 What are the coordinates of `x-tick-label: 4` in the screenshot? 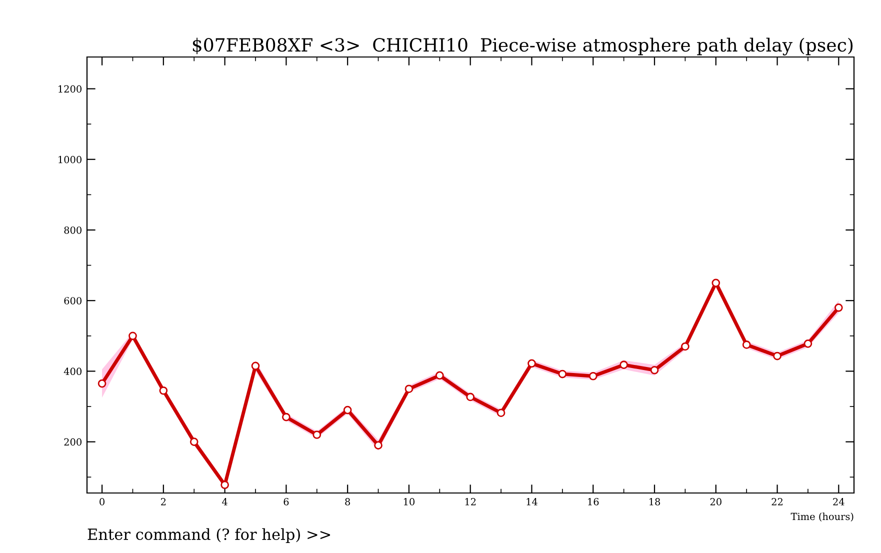 It's located at (225, 502).